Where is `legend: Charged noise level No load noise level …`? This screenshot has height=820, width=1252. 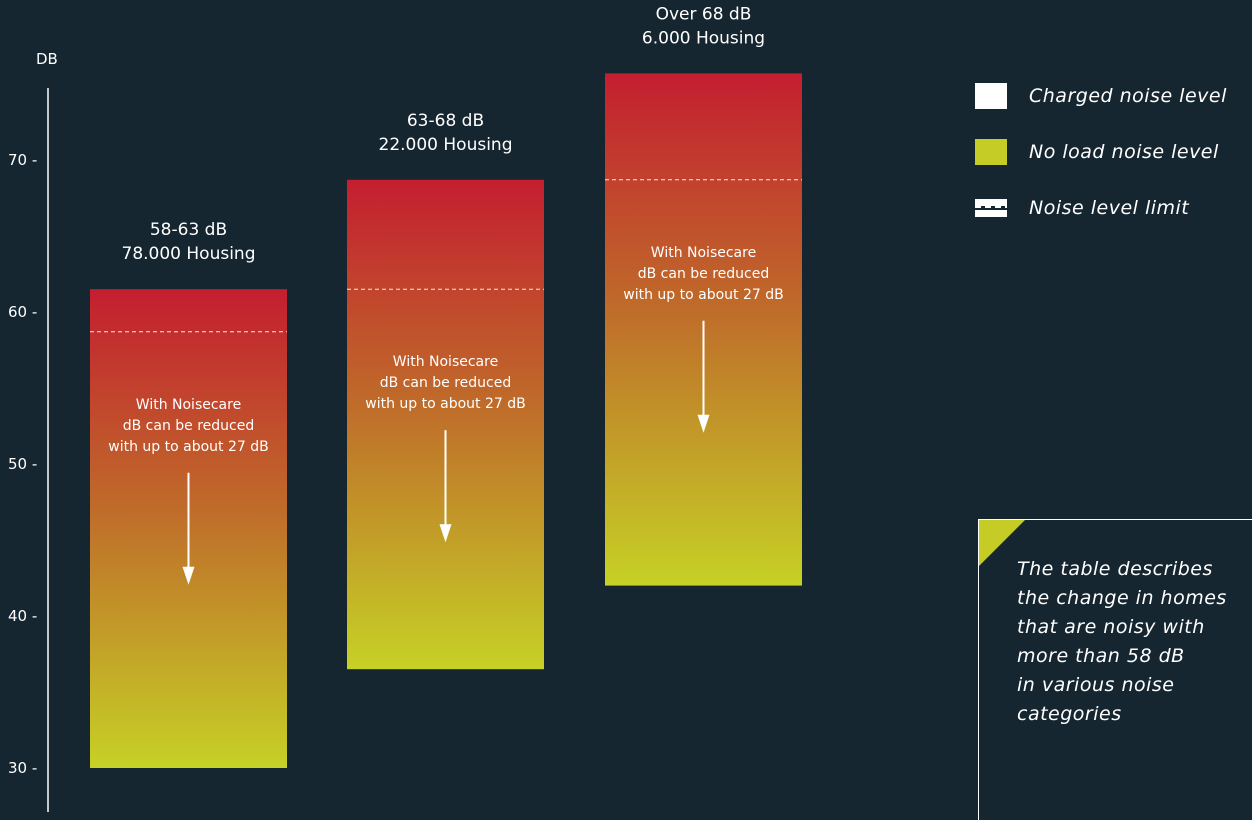 legend: Charged noise level No load noise level … is located at coordinates (1101, 167).